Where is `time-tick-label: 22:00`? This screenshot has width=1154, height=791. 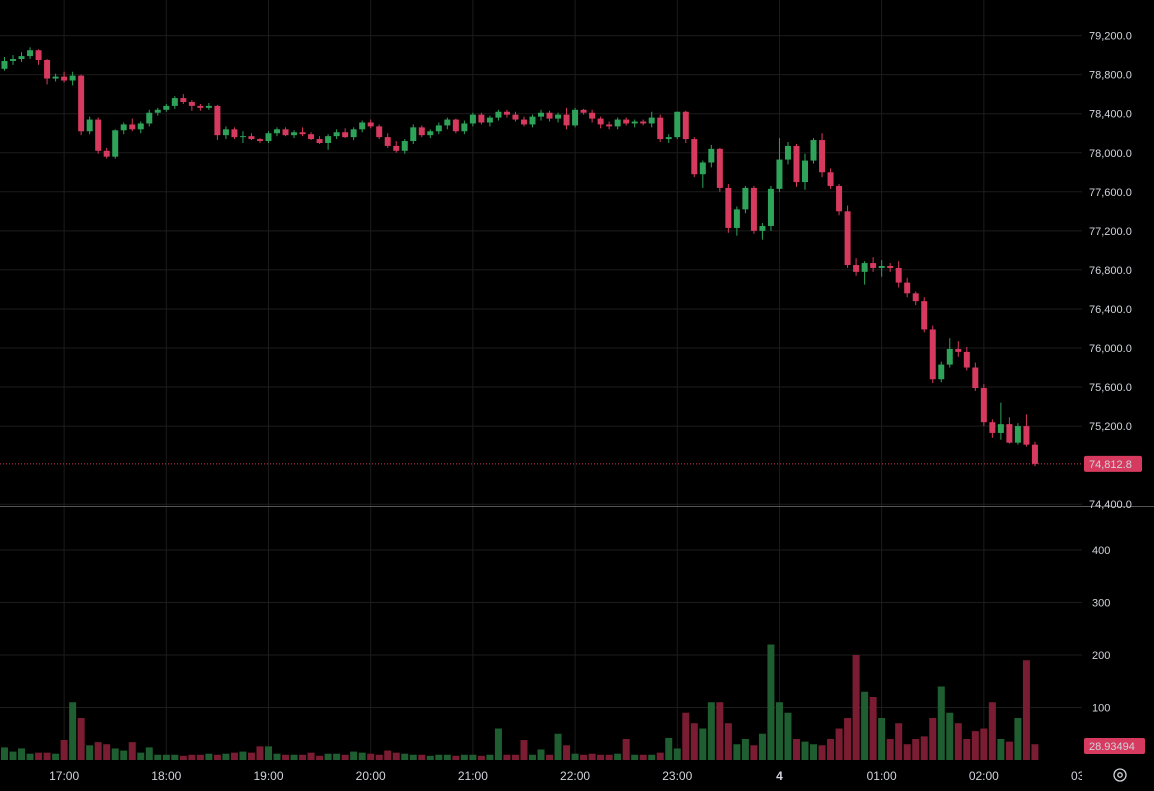
time-tick-label: 22:00 is located at coordinates (575, 776).